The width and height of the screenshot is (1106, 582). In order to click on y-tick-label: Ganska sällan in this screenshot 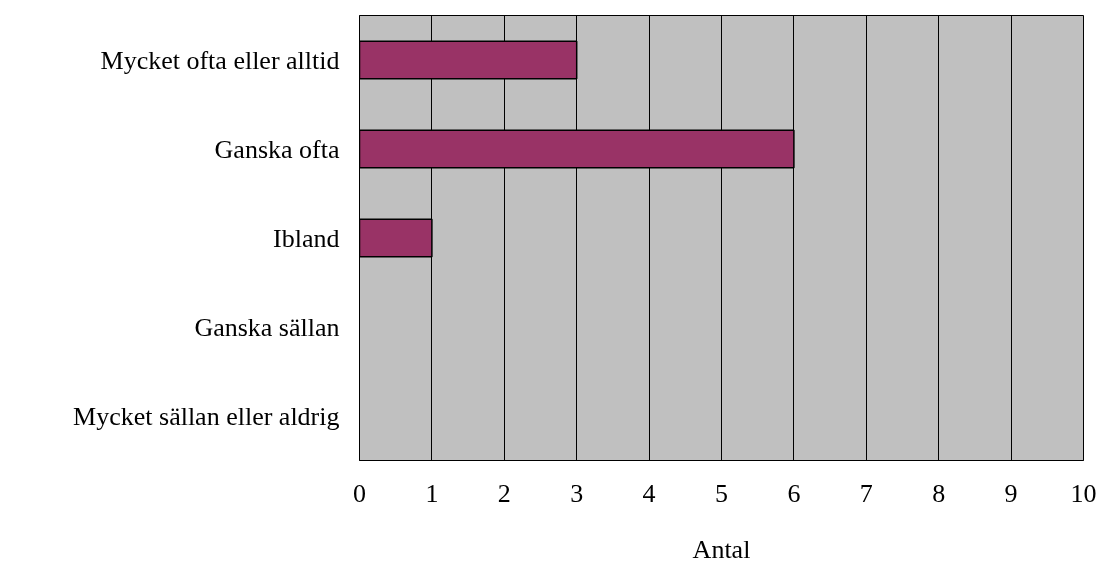, I will do `click(267, 327)`.